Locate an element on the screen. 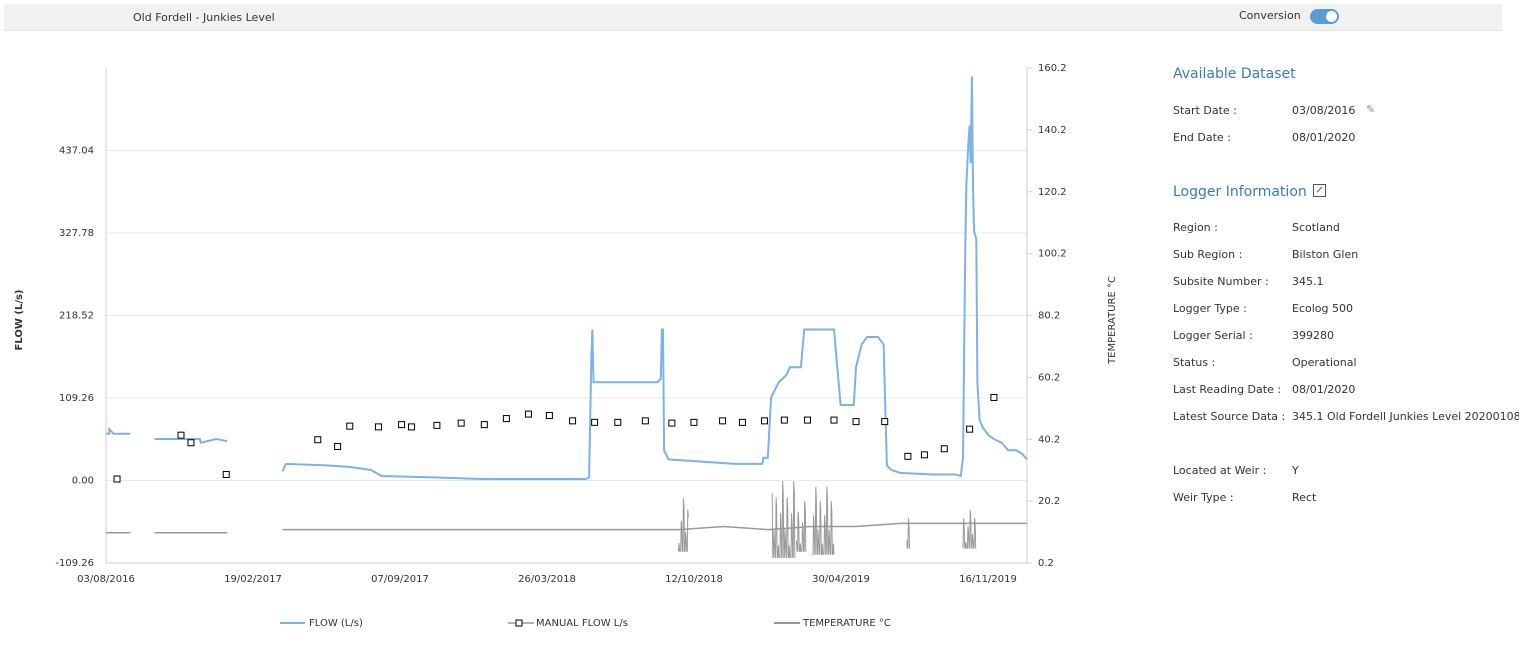  x-tick-label: 16/11/2019 is located at coordinates (988, 579).